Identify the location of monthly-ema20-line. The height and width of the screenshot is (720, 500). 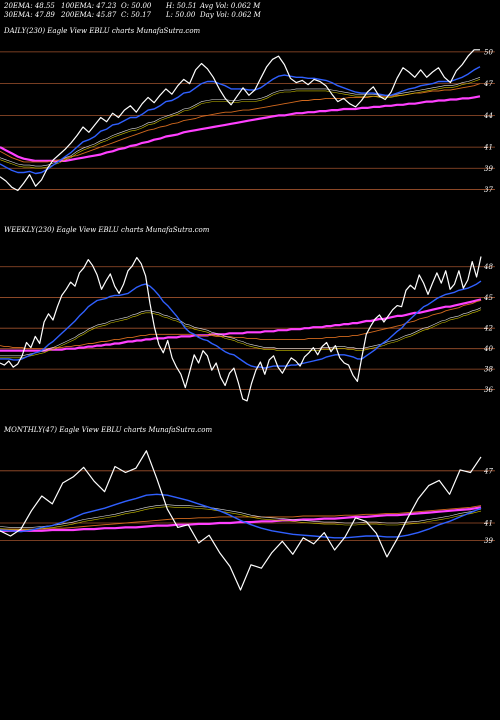
(241, 516).